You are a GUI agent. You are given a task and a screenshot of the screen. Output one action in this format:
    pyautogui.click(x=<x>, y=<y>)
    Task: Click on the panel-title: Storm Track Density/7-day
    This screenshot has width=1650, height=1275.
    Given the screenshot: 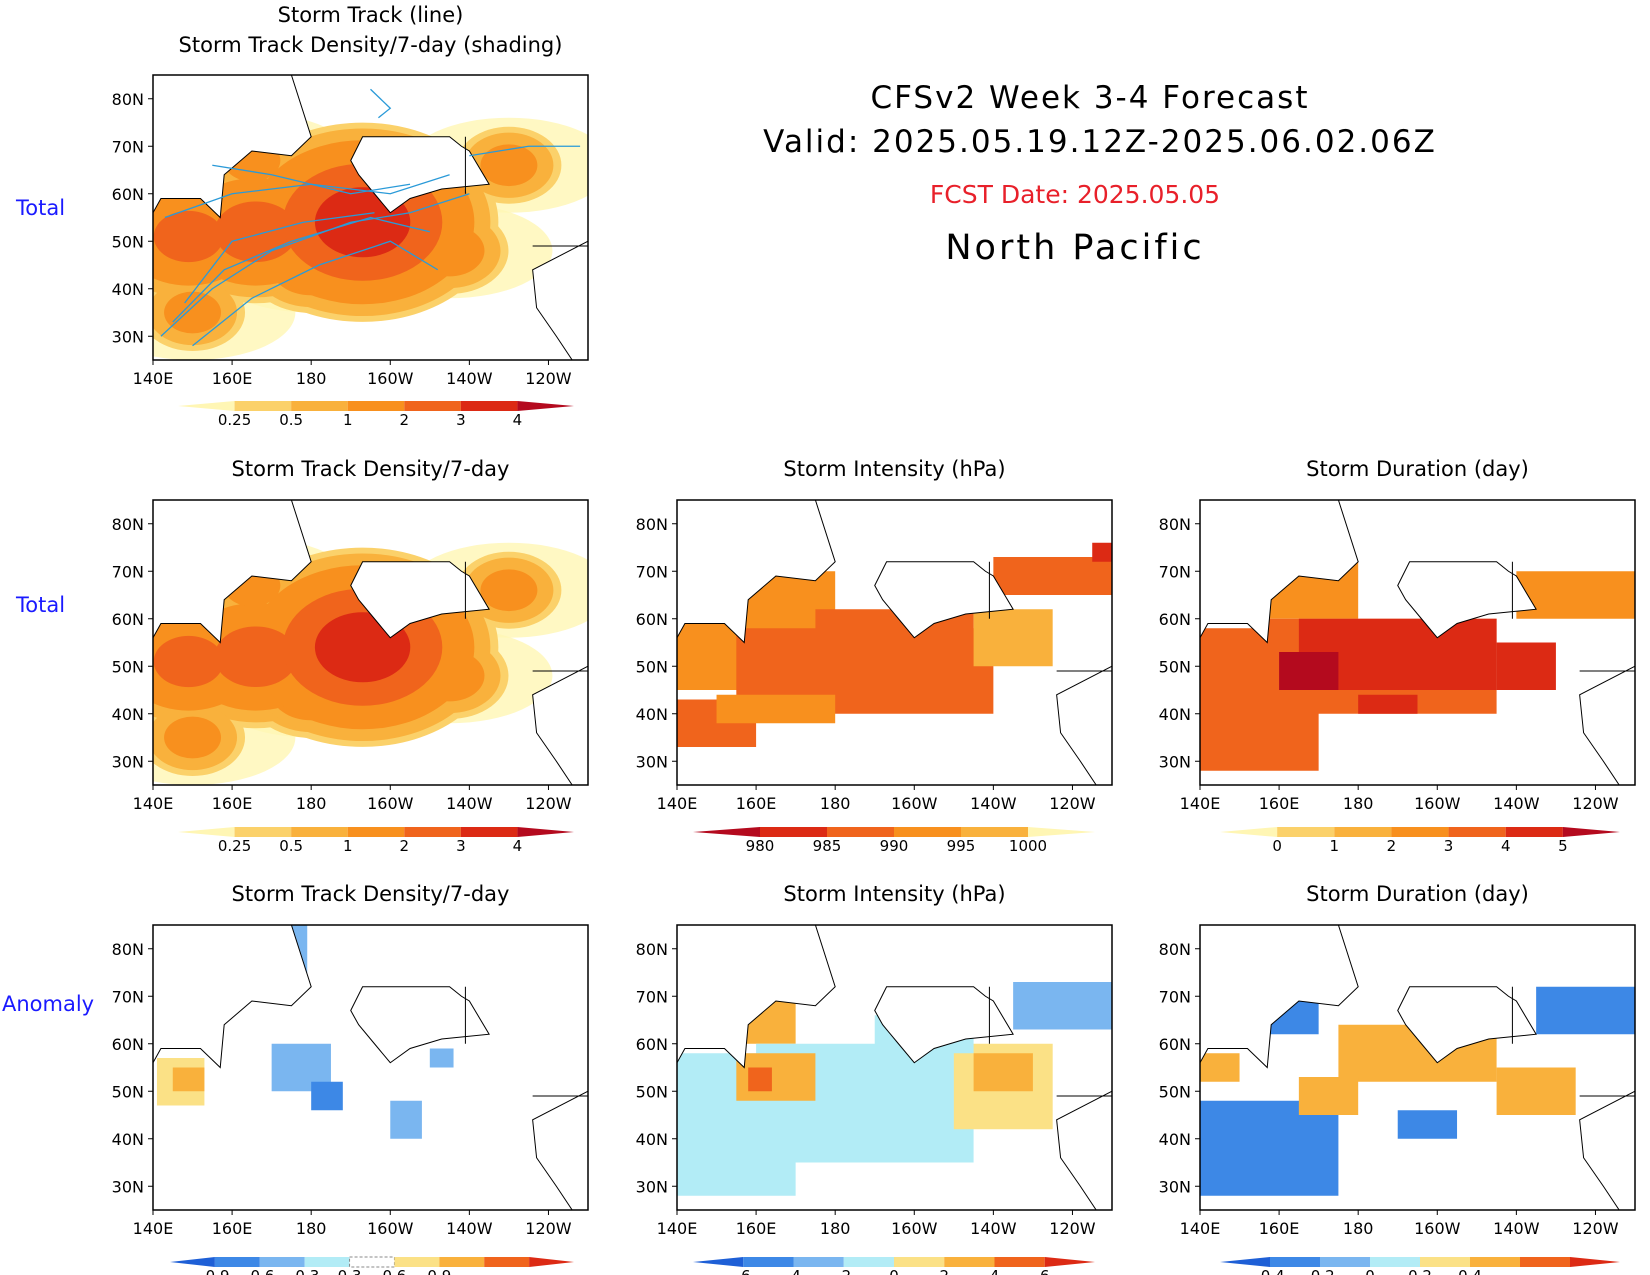 What is the action you would take?
    pyautogui.click(x=371, y=469)
    